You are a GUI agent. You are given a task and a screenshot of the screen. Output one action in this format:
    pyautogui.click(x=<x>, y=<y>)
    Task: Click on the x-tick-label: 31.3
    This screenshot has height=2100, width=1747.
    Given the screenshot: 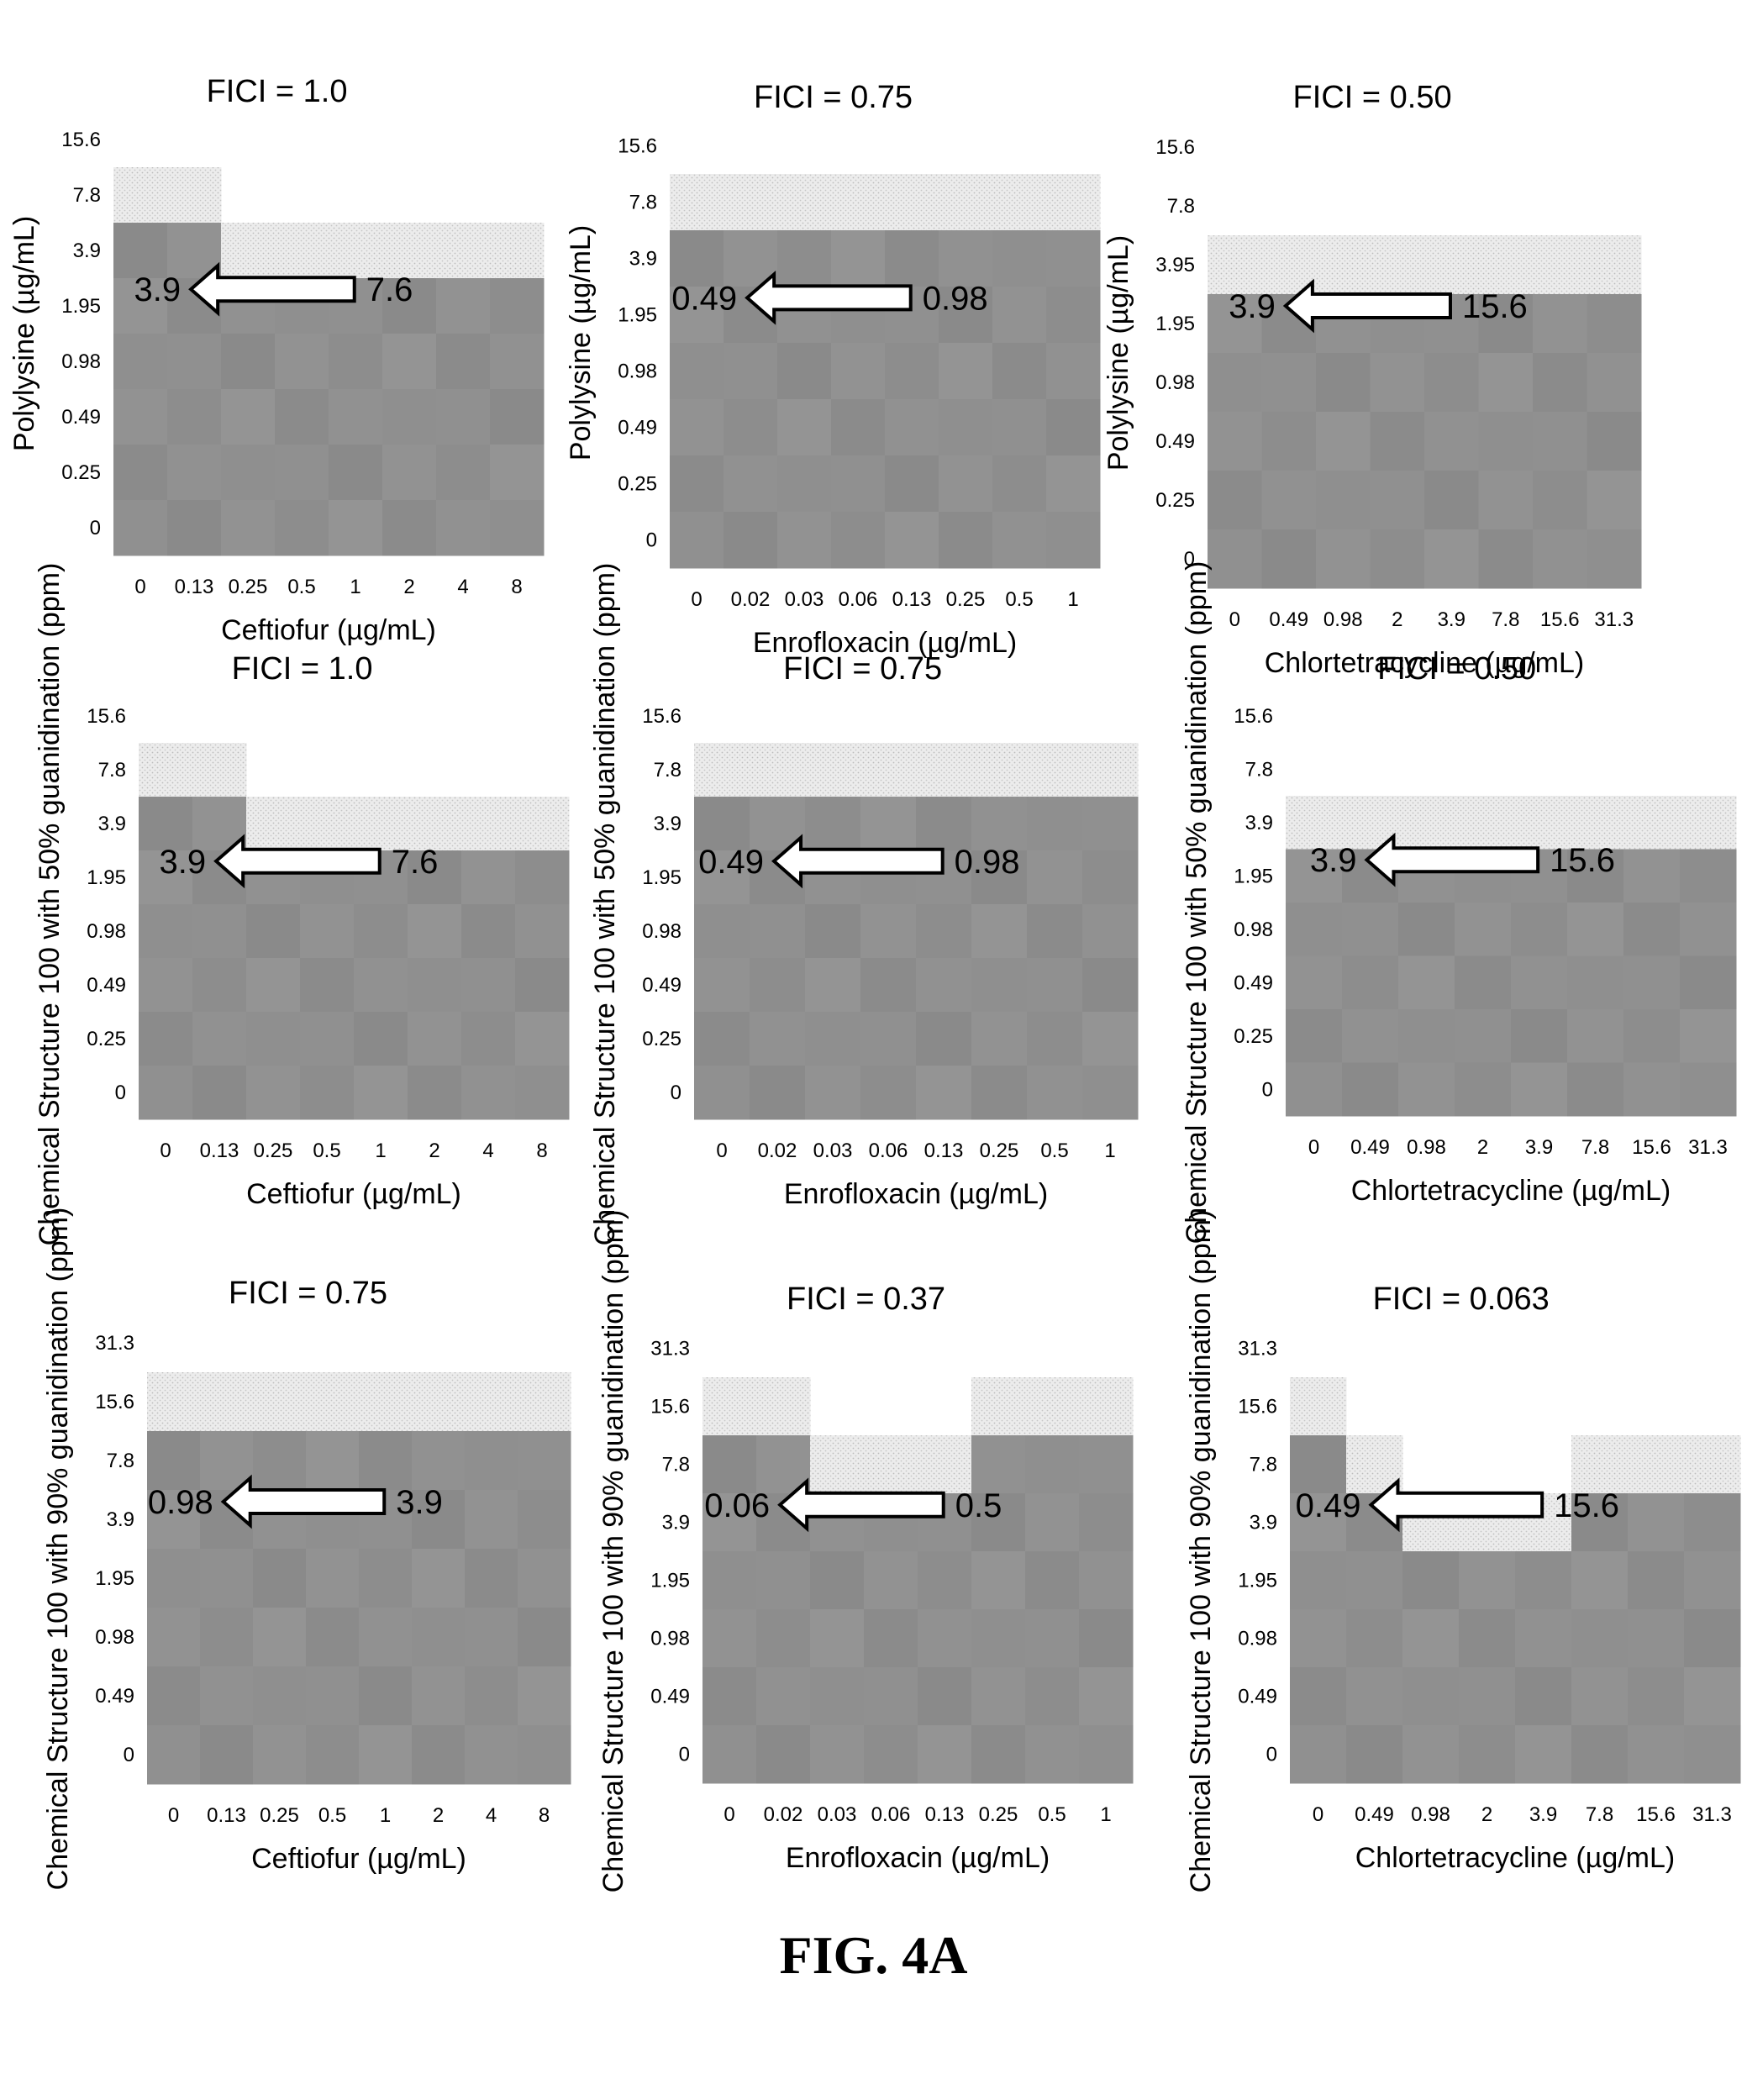 What is the action you would take?
    pyautogui.click(x=1614, y=619)
    